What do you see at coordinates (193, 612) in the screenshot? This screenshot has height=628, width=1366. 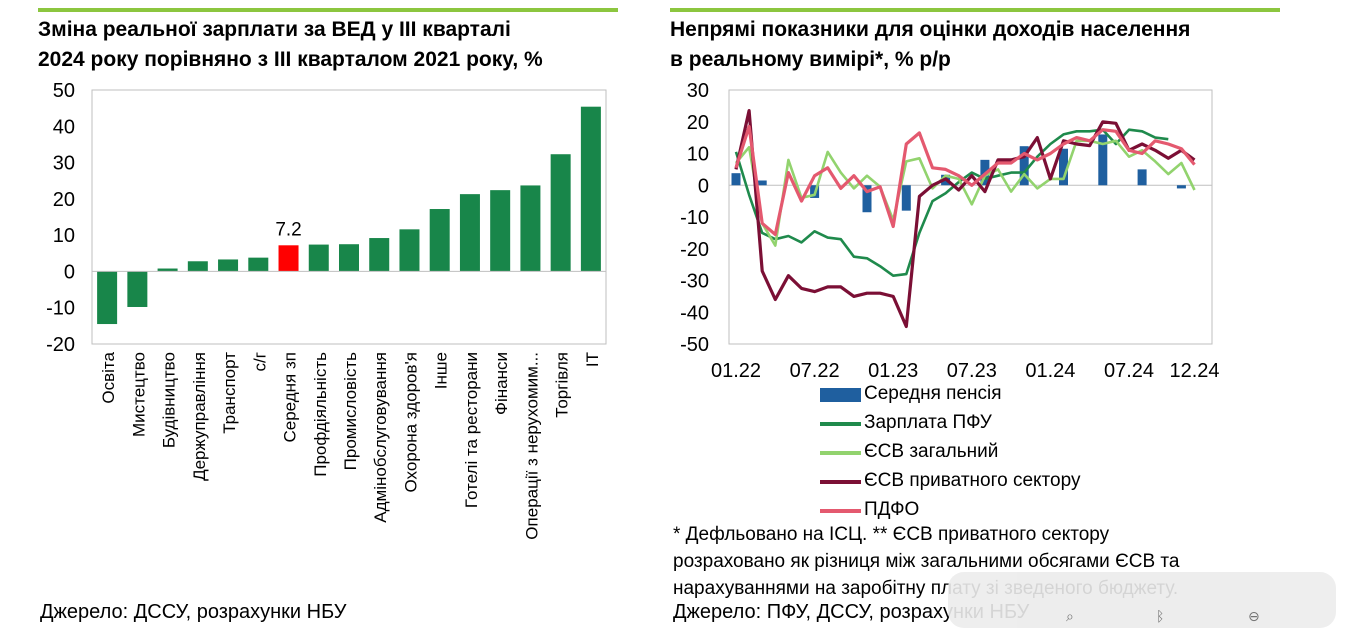 I see `left-source: Джерело: ДССУ, розрахунки НБУ` at bounding box center [193, 612].